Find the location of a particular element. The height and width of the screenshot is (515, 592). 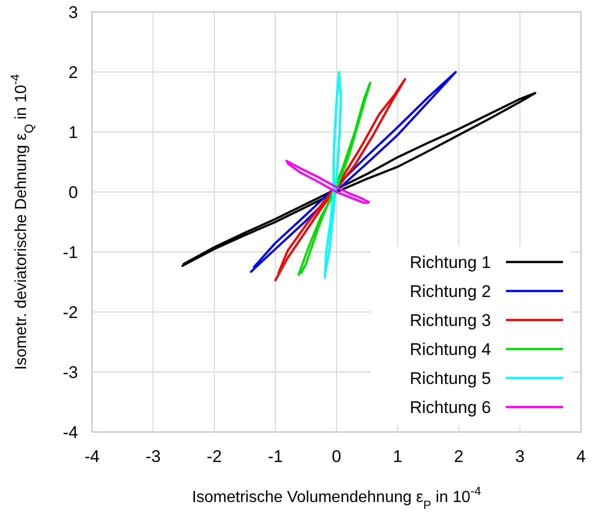

legend-label: Richtung 6 is located at coordinates (450, 407).